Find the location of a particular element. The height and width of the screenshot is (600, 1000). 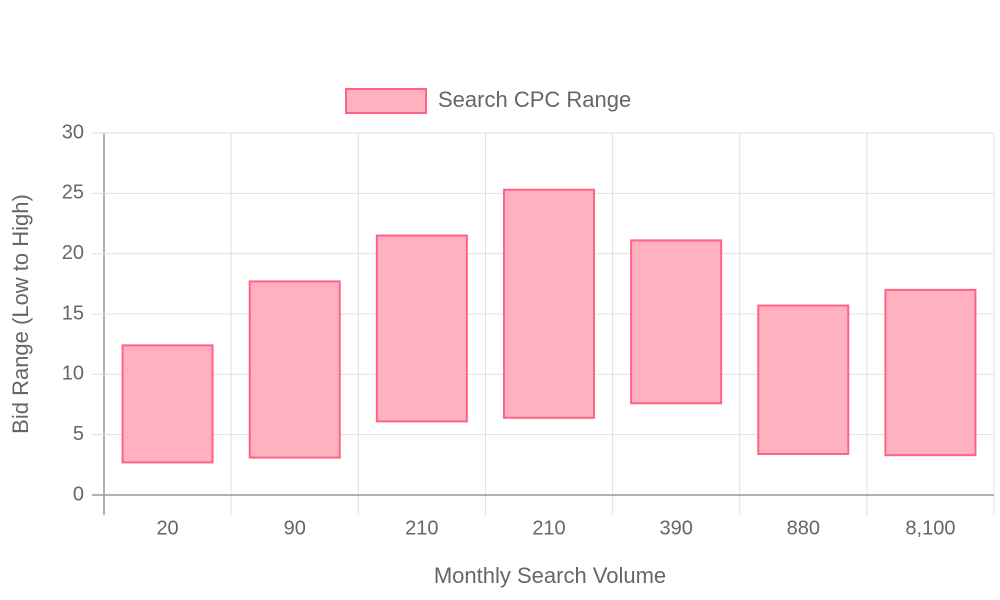

y-tick-label: 5 is located at coordinates (78, 434).